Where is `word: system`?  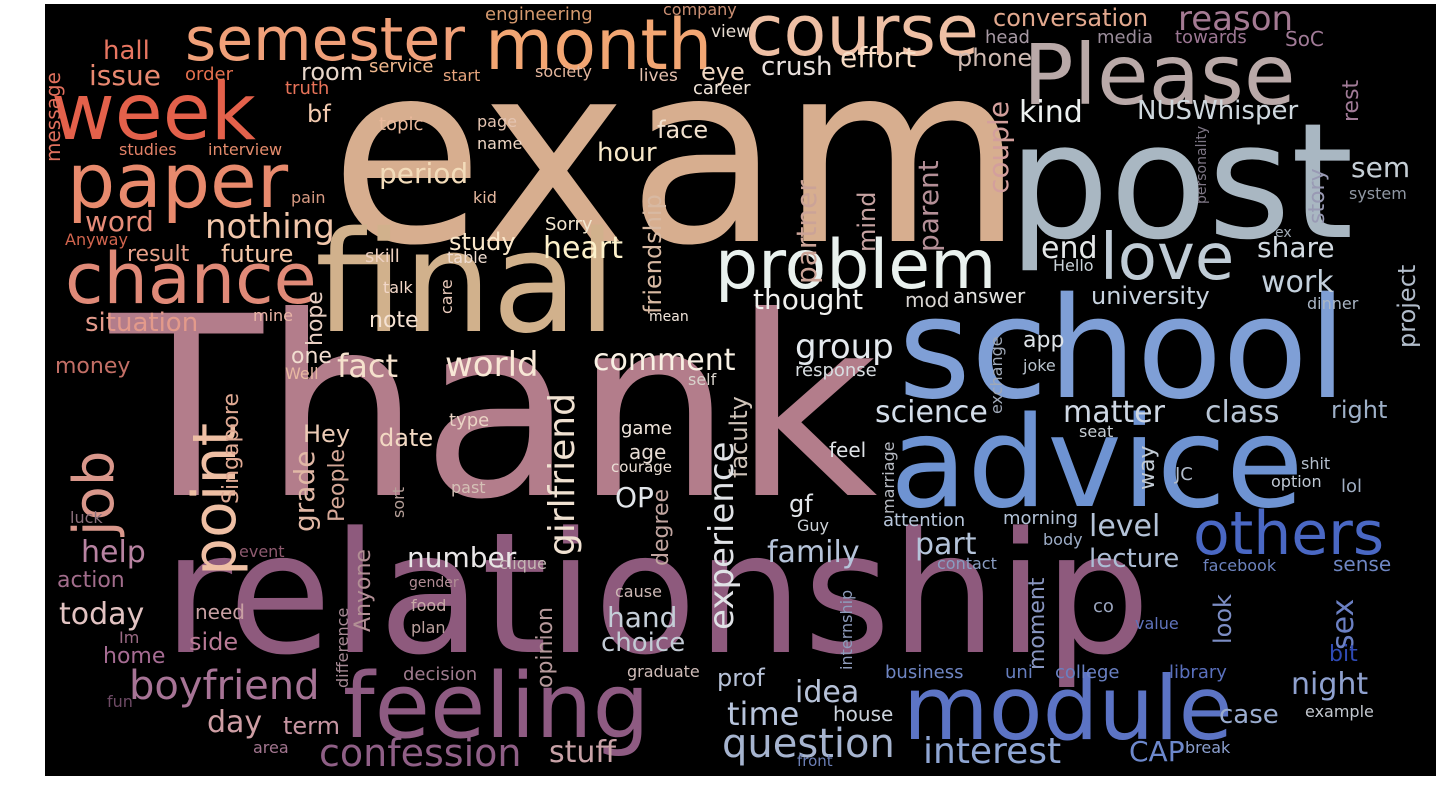
word: system is located at coordinates (1378, 193).